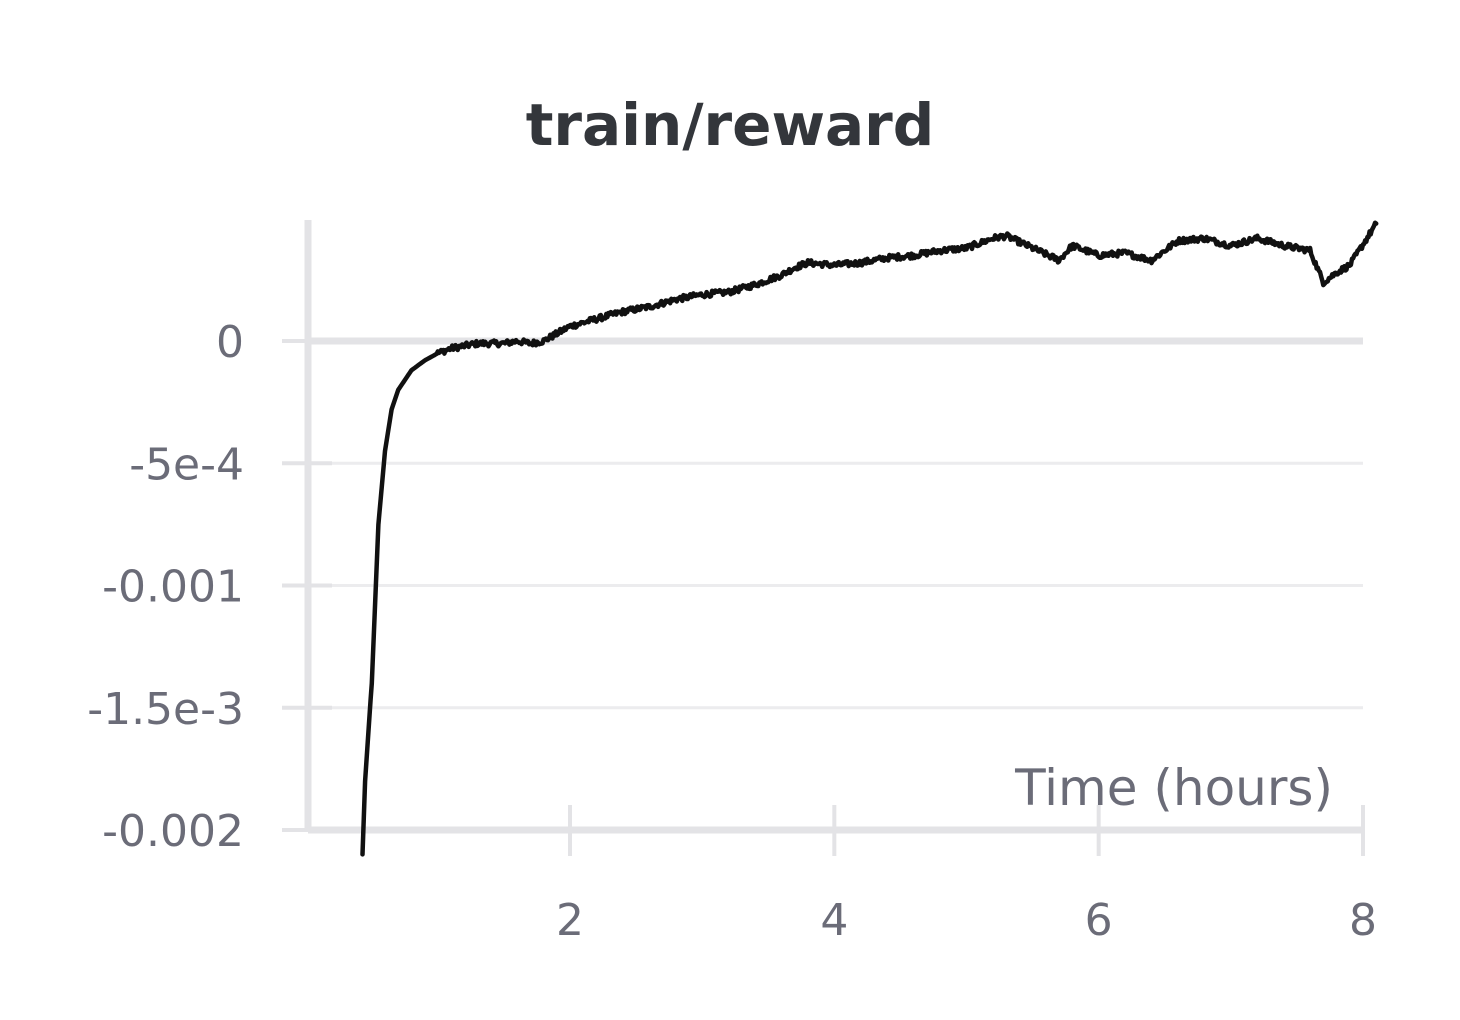  Describe the element at coordinates (966, 920) in the screenshot. I see `x-tick-labels: 2 4 6 8` at that location.